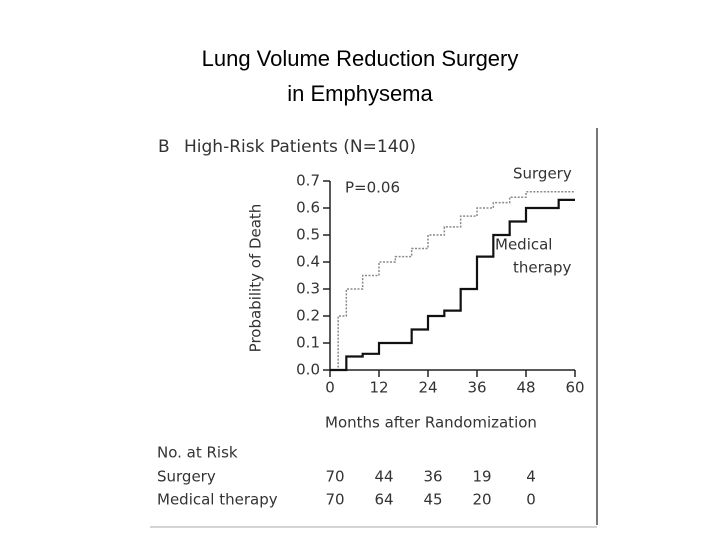  What do you see at coordinates (360, 93) in the screenshot?
I see `slide-title: in Emphysema` at bounding box center [360, 93].